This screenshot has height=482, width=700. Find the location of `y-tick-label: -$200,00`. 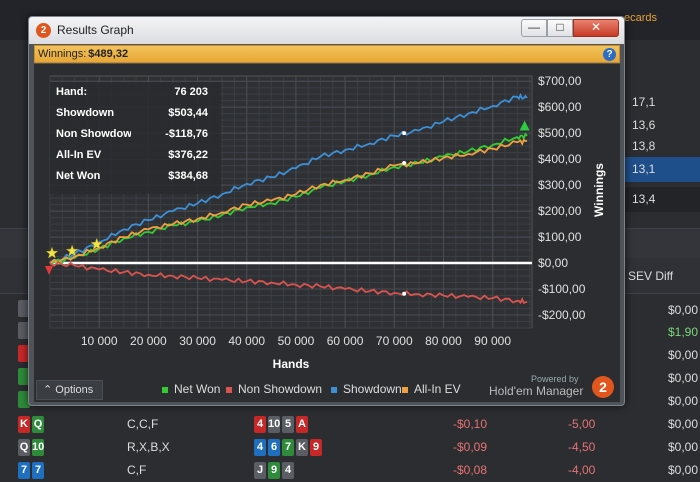

y-tick-label: -$200,00 is located at coordinates (562, 315).